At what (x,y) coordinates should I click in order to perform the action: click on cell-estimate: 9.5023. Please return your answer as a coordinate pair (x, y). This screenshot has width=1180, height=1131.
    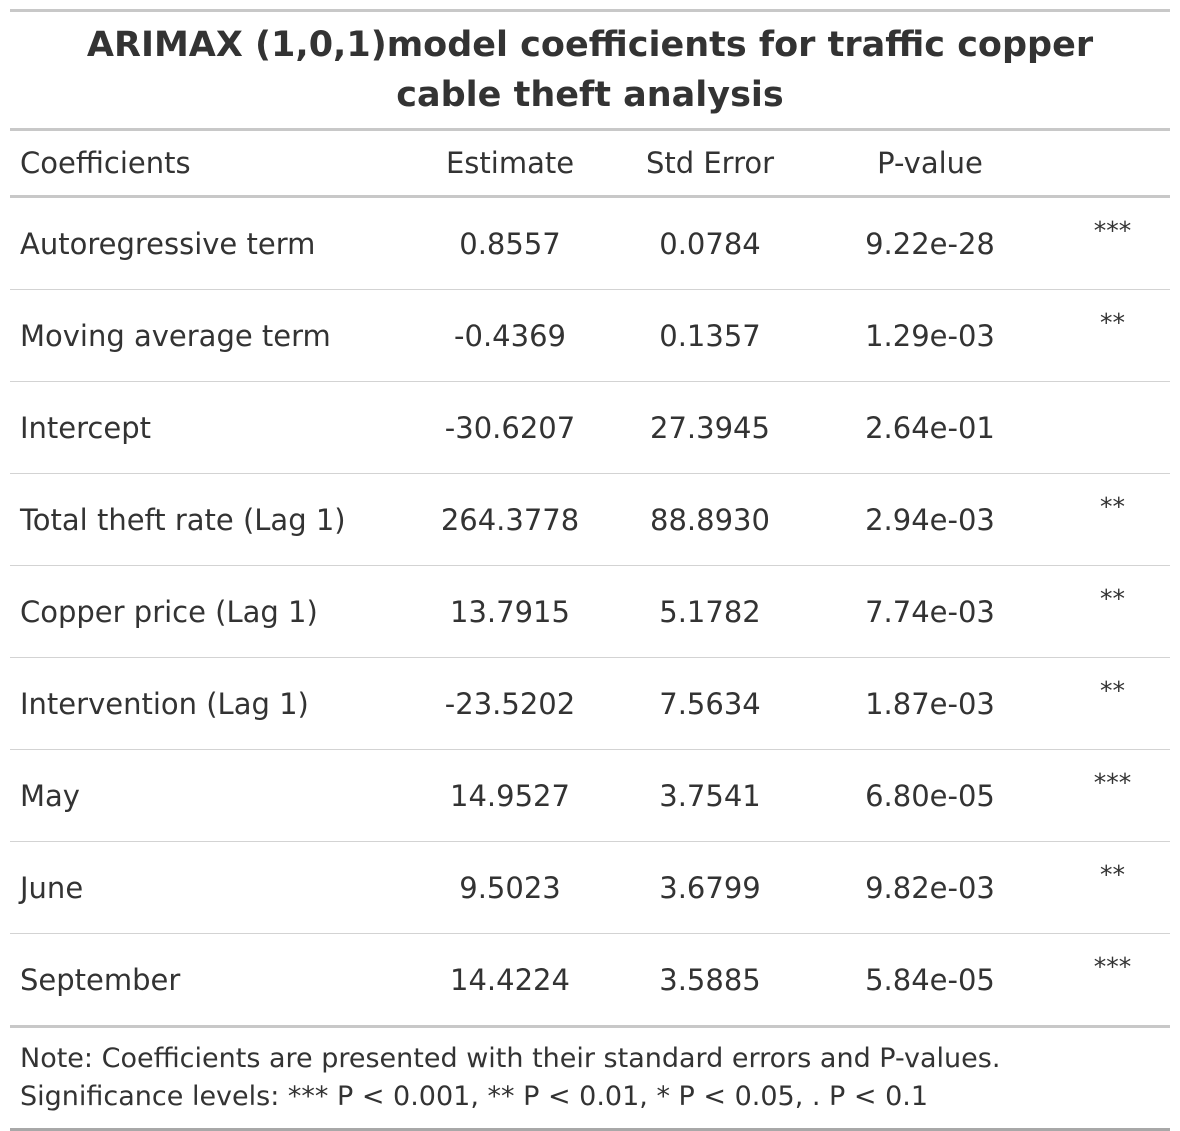
    Looking at the image, I should click on (510, 887).